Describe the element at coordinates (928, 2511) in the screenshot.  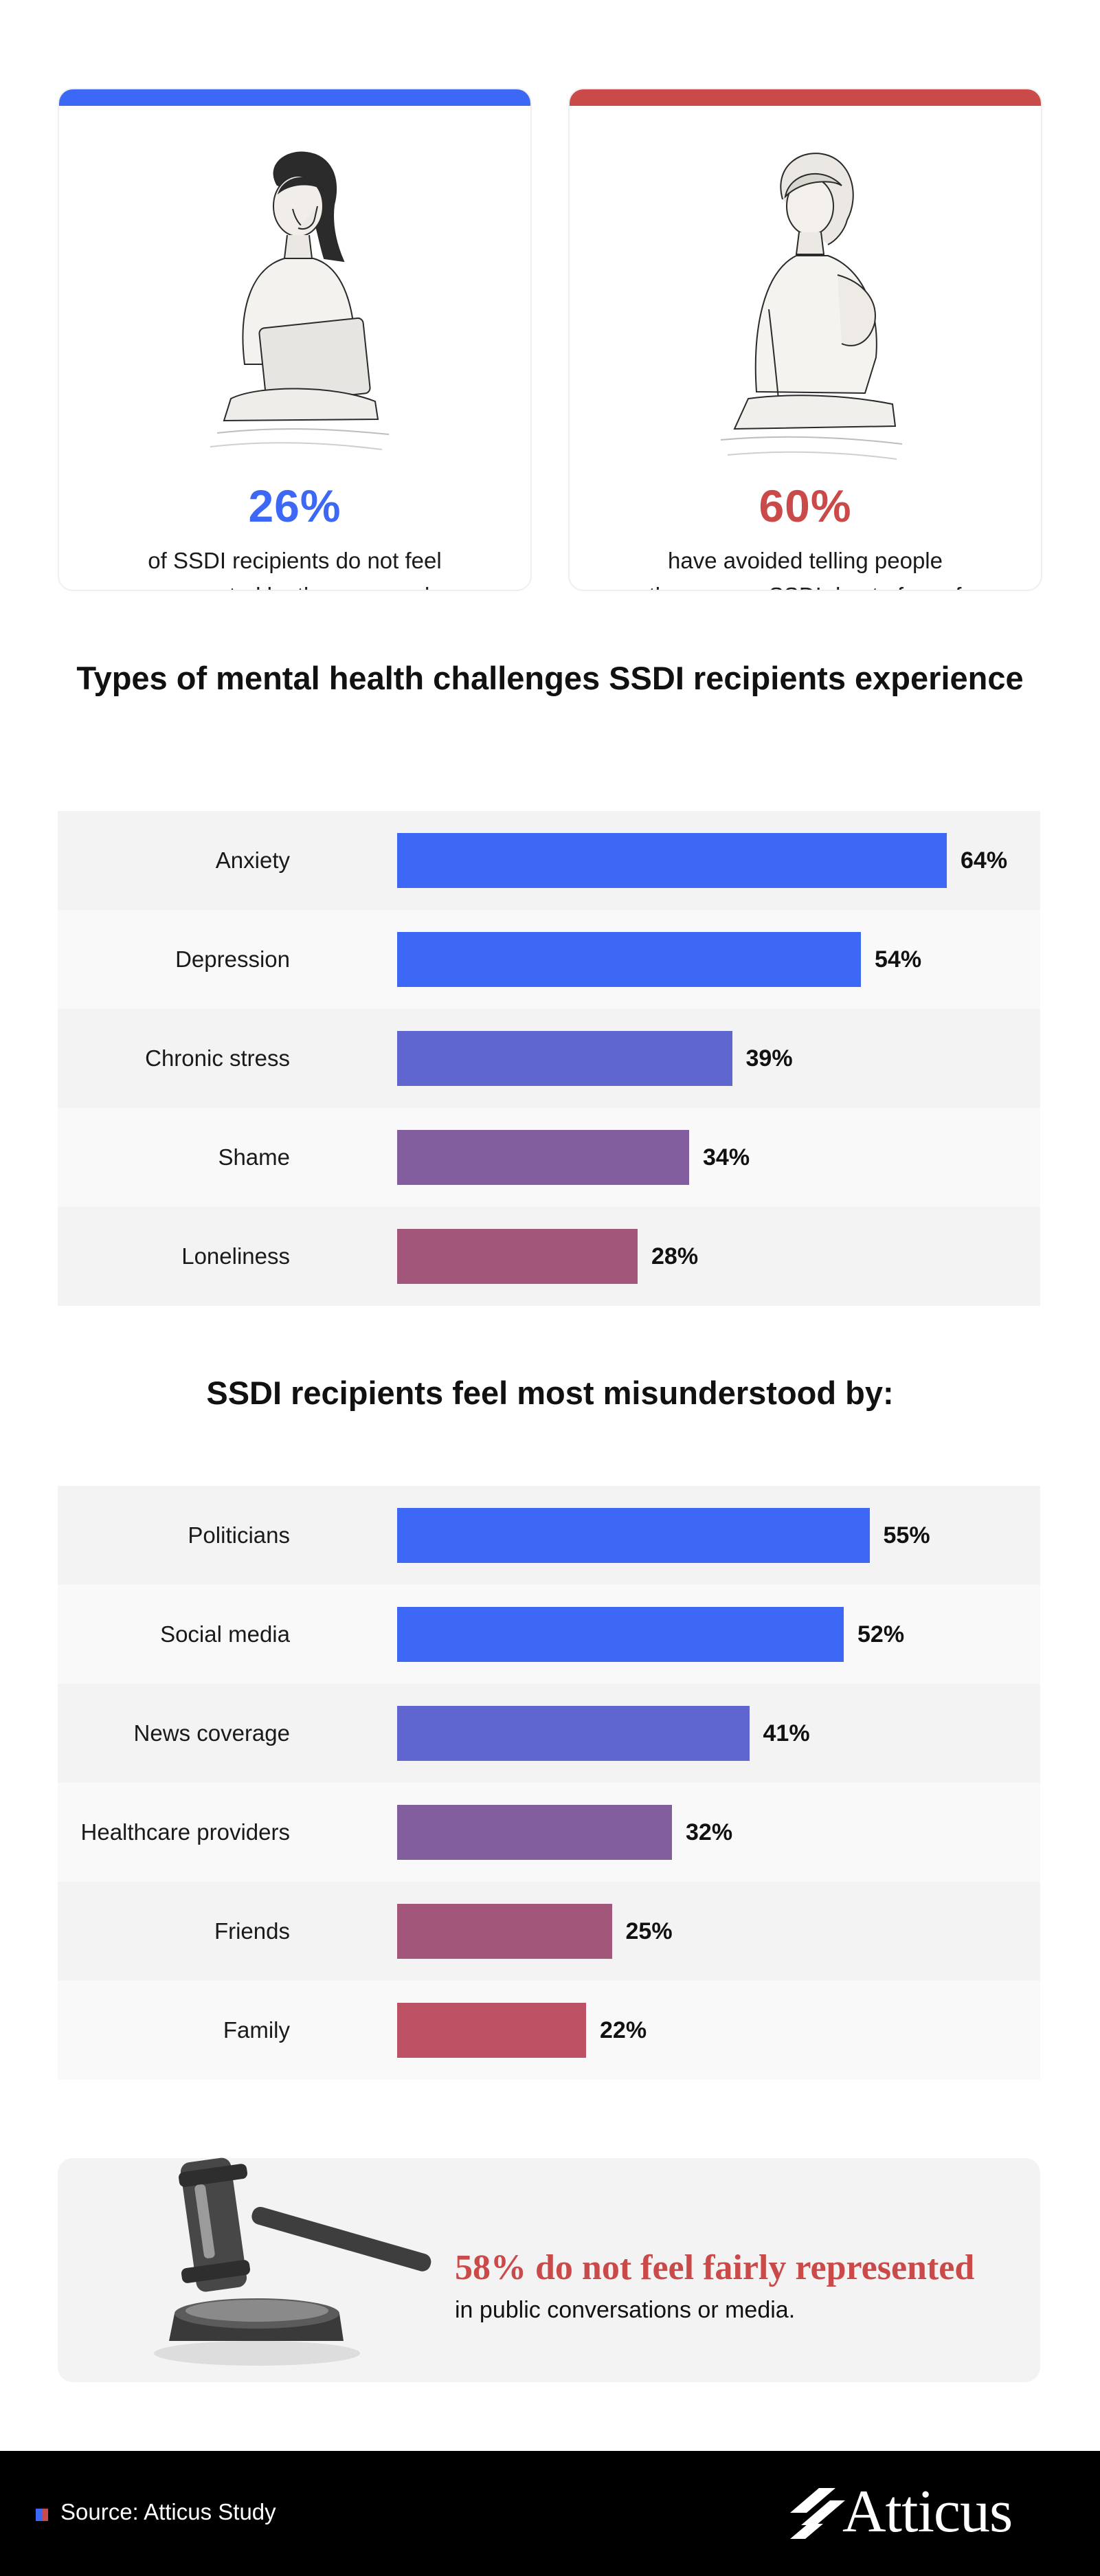
I see `atticus-logo-text: Atticus` at that location.